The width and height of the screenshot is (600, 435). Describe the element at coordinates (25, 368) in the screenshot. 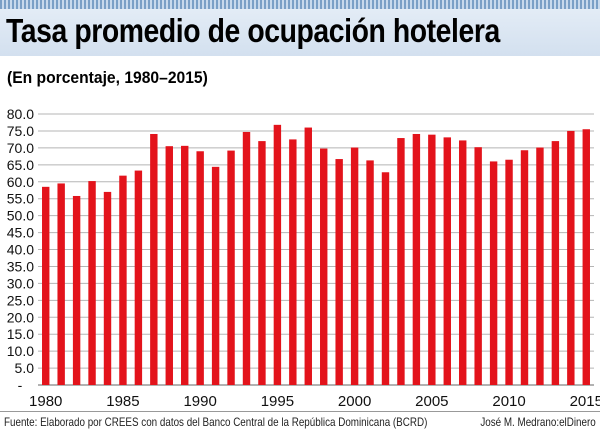

I see `y-tick-label: 5.0` at that location.